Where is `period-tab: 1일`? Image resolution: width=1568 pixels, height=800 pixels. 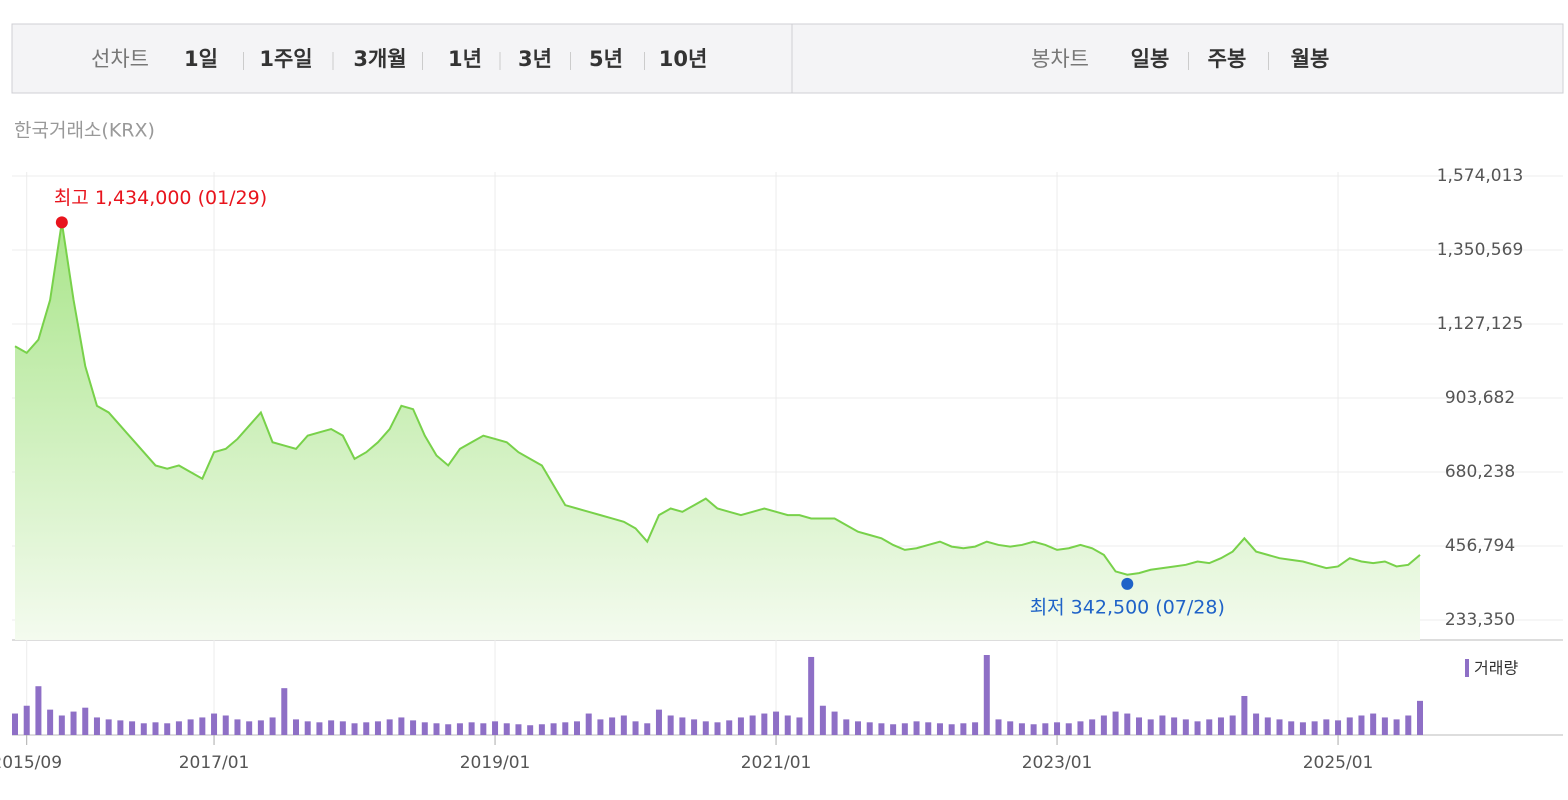 period-tab: 1일 is located at coordinates (201, 59).